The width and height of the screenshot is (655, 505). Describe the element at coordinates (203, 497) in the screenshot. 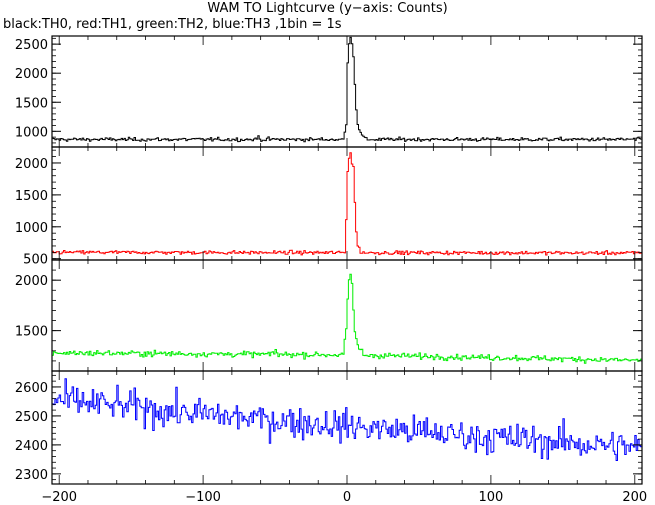

I see `x-tick-label: −100` at that location.